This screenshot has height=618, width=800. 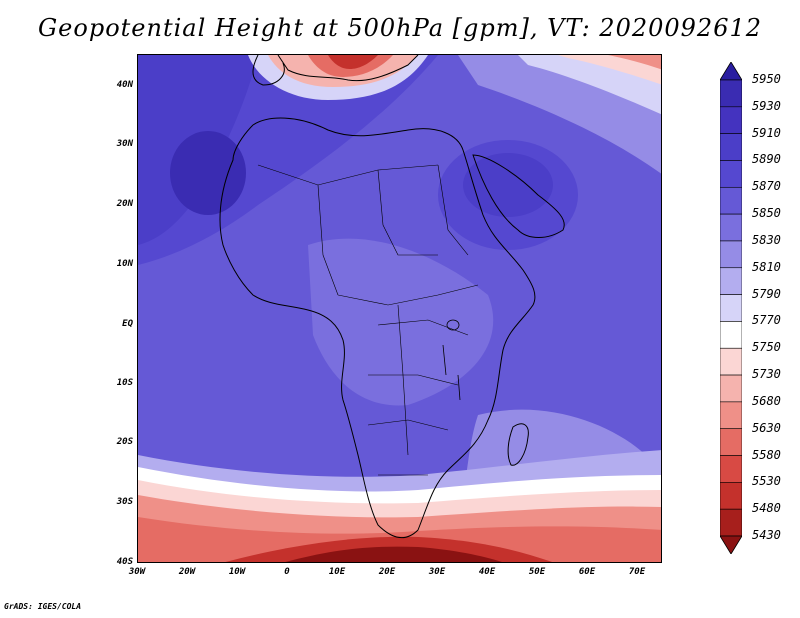 What do you see at coordinates (766, 508) in the screenshot?
I see `colorbar-label: 5480` at bounding box center [766, 508].